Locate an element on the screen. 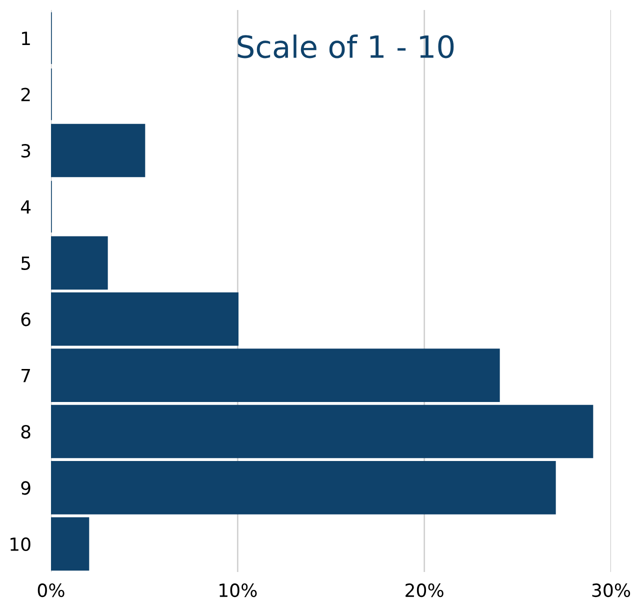 This screenshot has height=606, width=634. x-tick-label: 20% is located at coordinates (425, 590).